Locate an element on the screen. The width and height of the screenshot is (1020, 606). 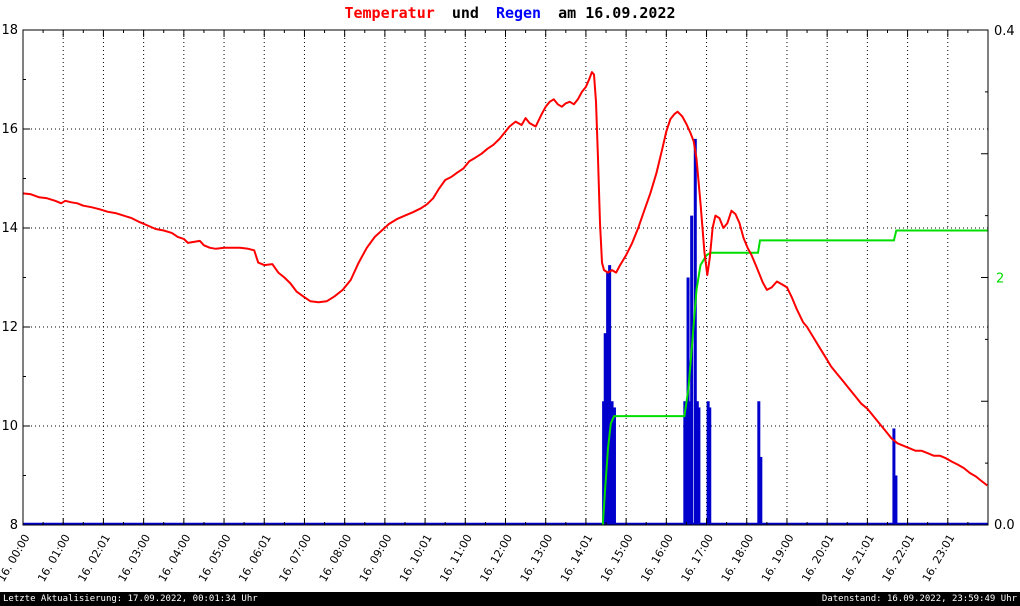
x-tick-label: 16. 09:00 is located at coordinates (376, 558).